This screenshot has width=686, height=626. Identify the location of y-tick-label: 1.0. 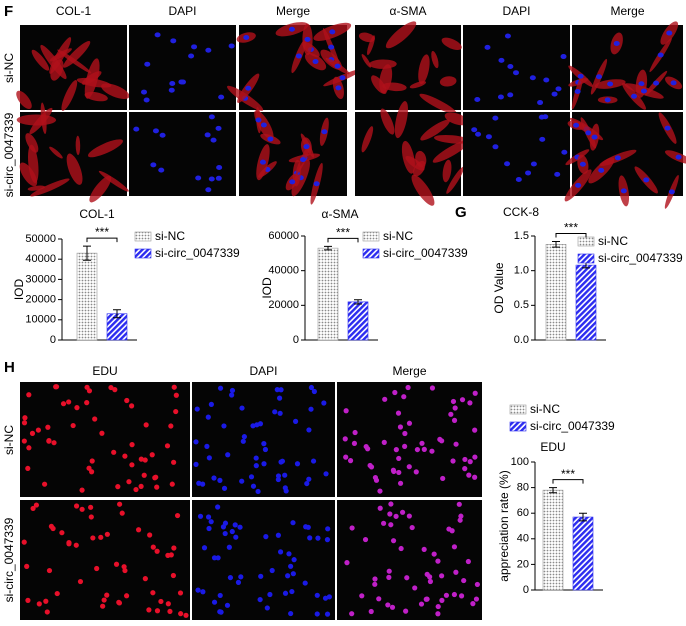
(521, 271).